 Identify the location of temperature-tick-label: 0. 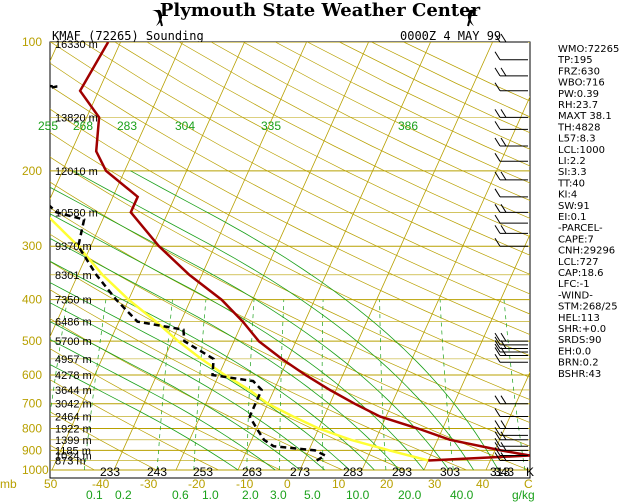
(287, 484).